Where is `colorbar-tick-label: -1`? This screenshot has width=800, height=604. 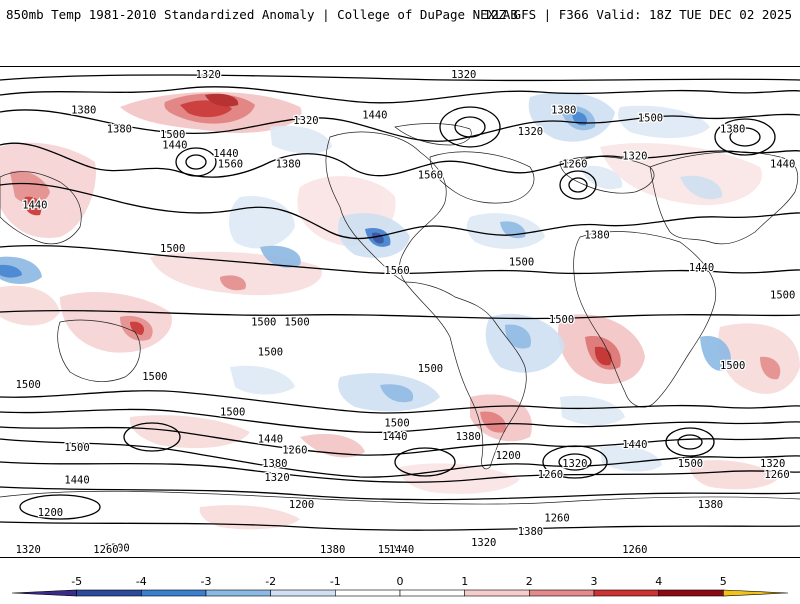
colorbar-tick-label: -1 is located at coordinates (335, 581).